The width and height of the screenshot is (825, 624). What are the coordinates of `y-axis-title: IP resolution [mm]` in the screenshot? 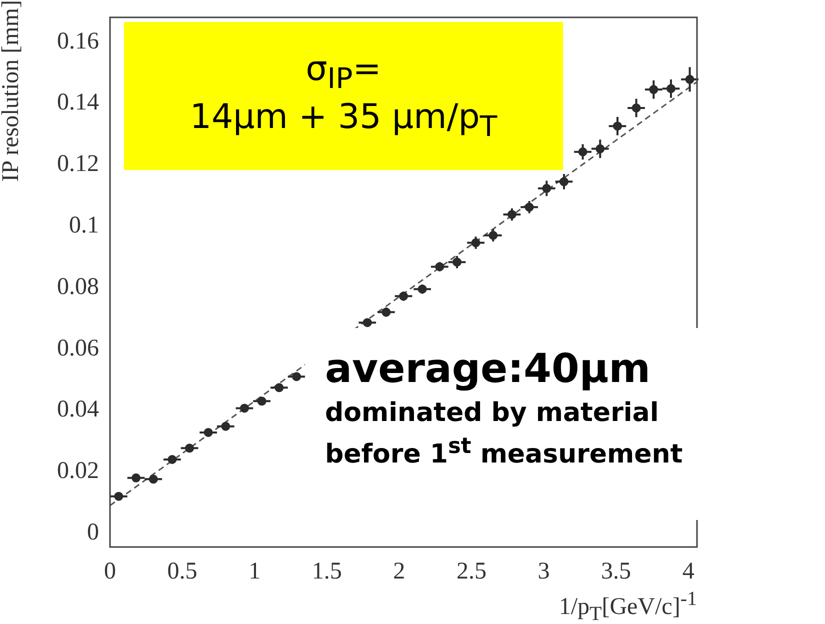 It's located at (12, 92).